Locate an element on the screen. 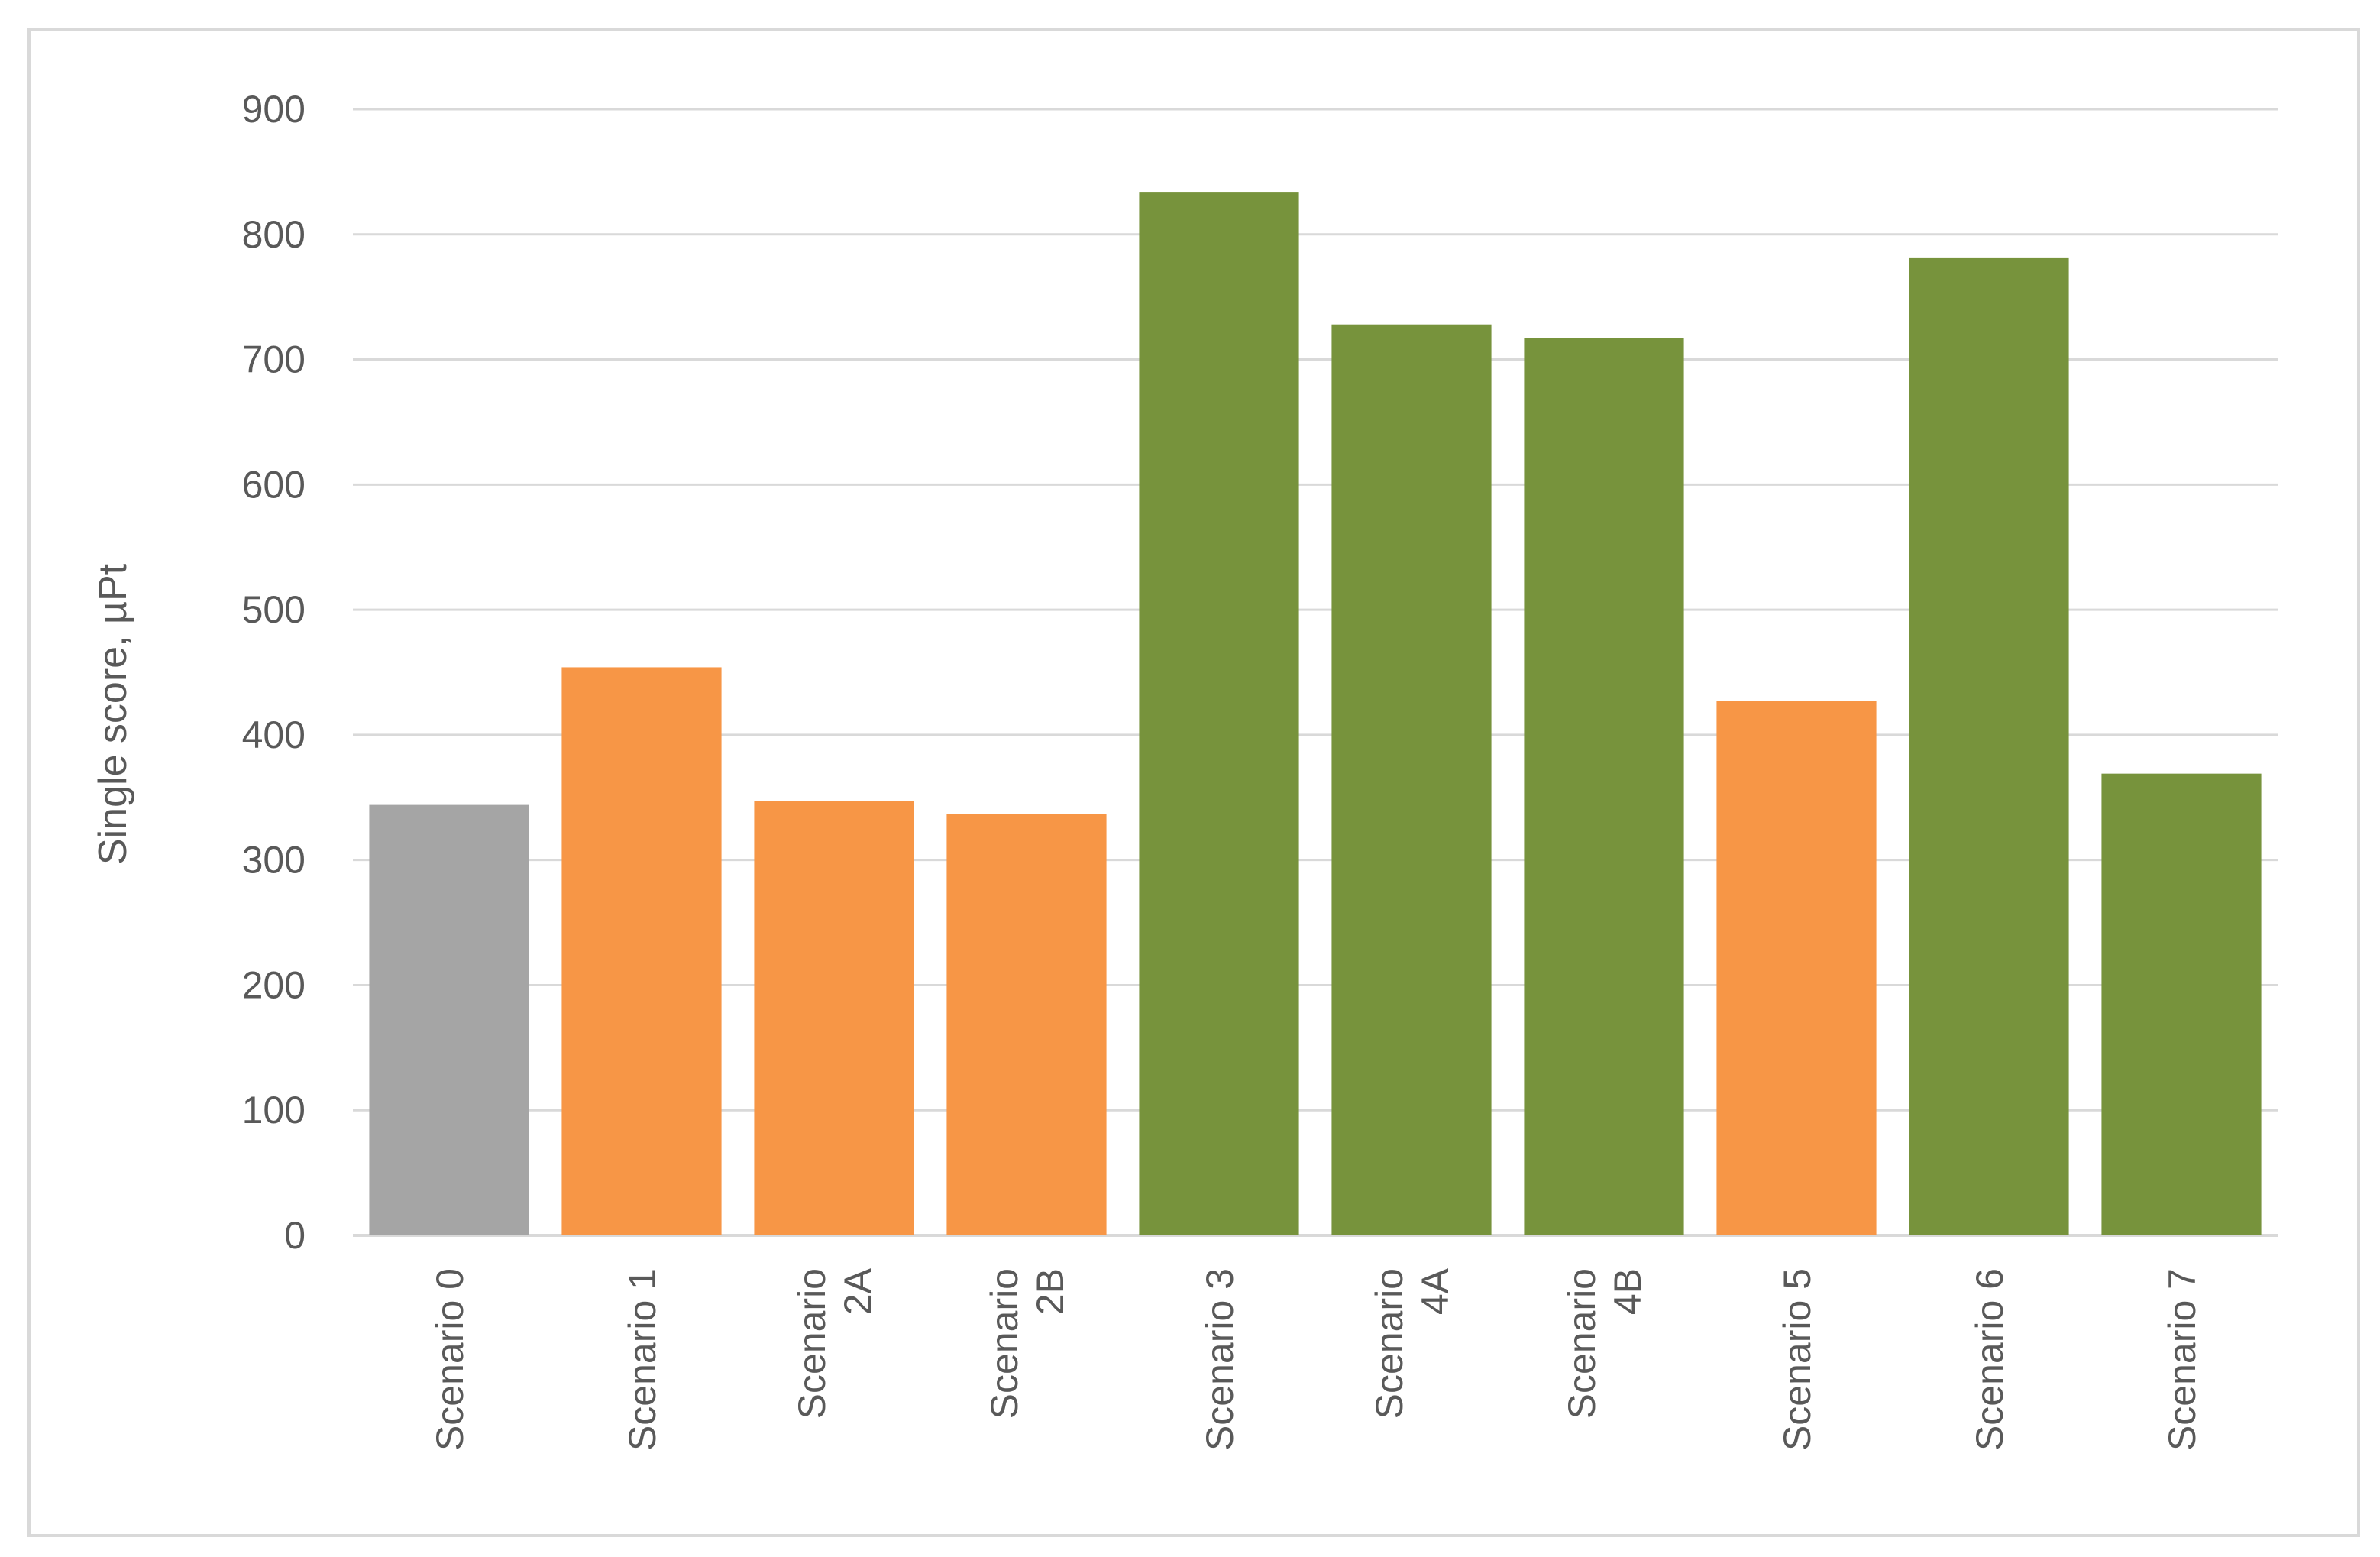 This screenshot has width=2380, height=1557. y-axis-title: Single score, µPt is located at coordinates (113, 714).